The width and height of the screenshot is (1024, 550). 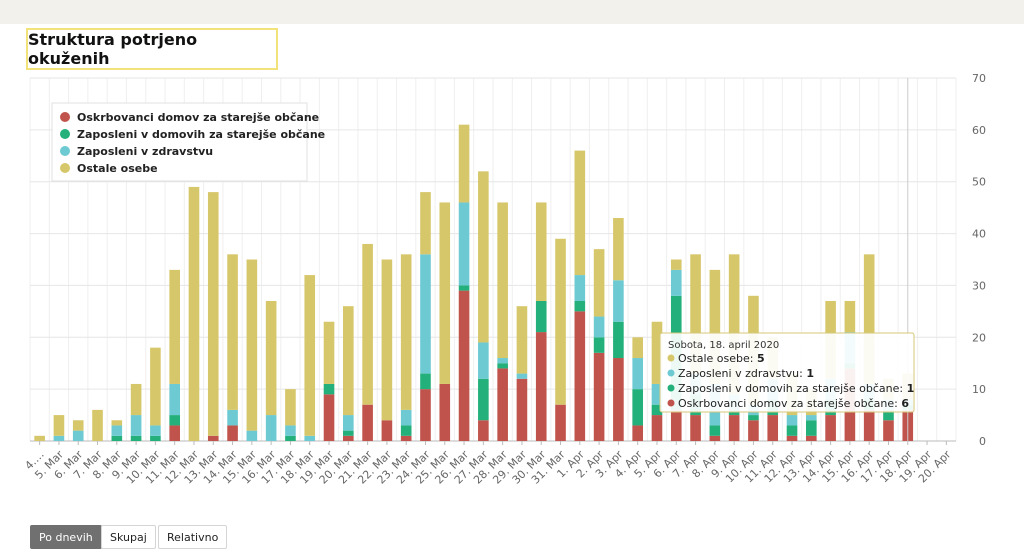 What do you see at coordinates (145, 151) in the screenshot?
I see `legend-label: Zaposleni v zdravstvu` at bounding box center [145, 151].